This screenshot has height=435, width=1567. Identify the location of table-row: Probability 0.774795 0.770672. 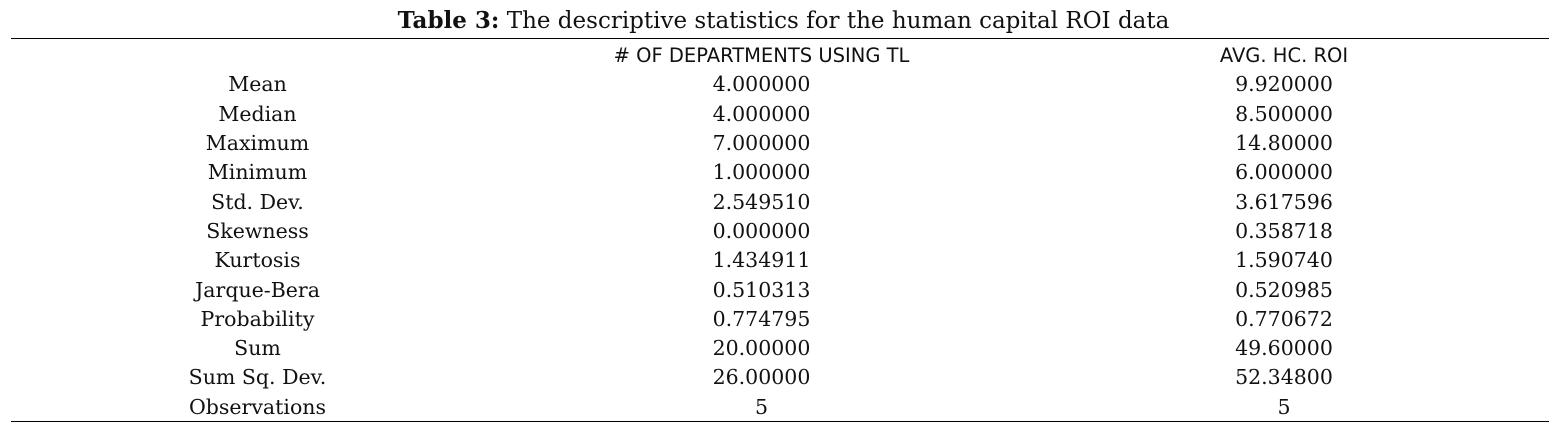
(780, 319).